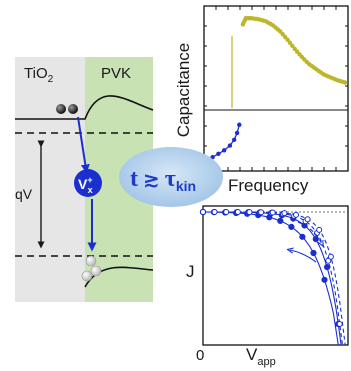 The width and height of the screenshot is (351, 371). I want to click on capacitance-ylabel: Capacitance, so click(183, 90).